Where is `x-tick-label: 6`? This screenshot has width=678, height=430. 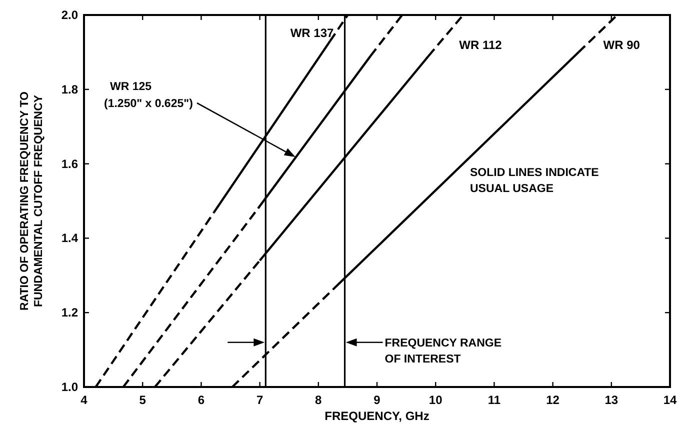 x-tick-label: 6 is located at coordinates (201, 400).